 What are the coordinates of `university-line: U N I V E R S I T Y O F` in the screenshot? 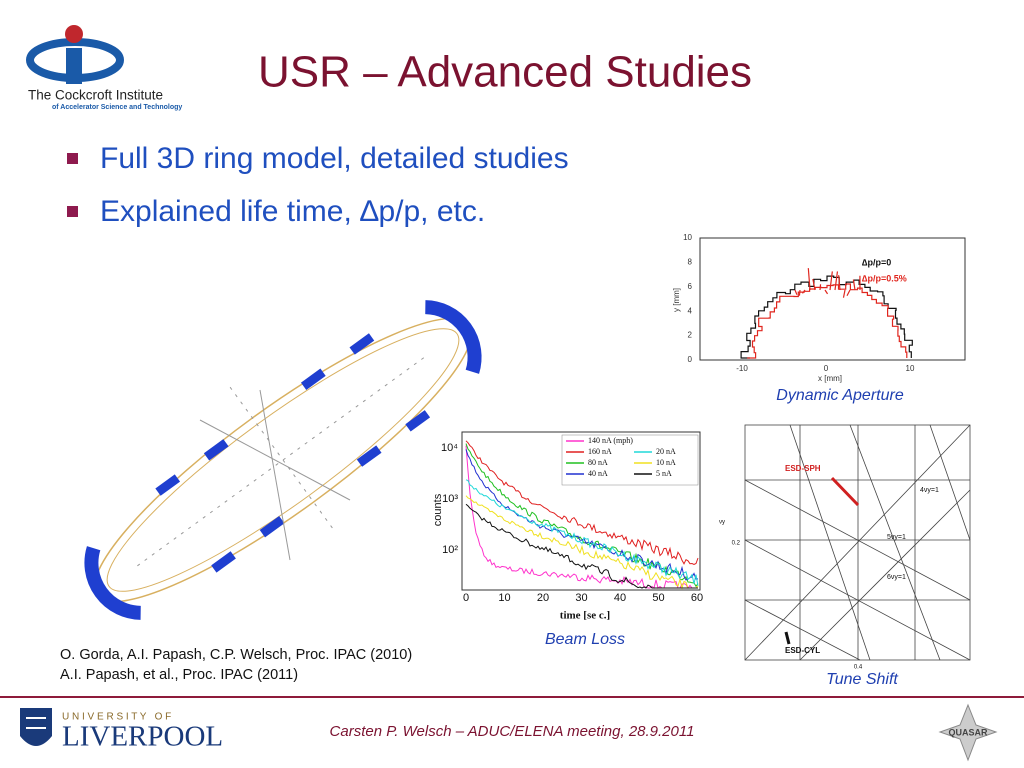 It's located at (116, 717).